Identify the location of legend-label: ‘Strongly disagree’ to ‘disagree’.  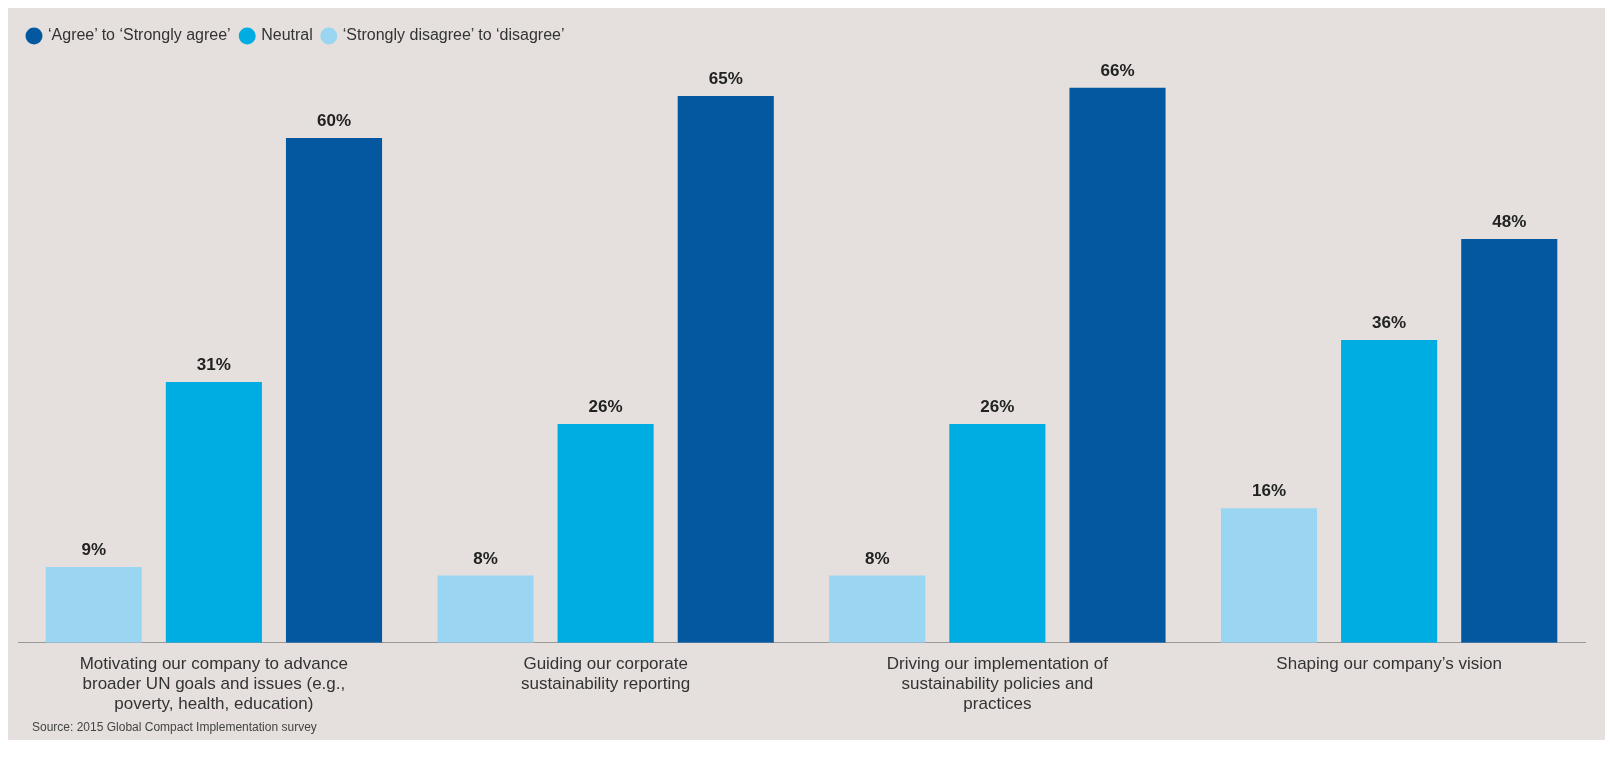
(453, 35).